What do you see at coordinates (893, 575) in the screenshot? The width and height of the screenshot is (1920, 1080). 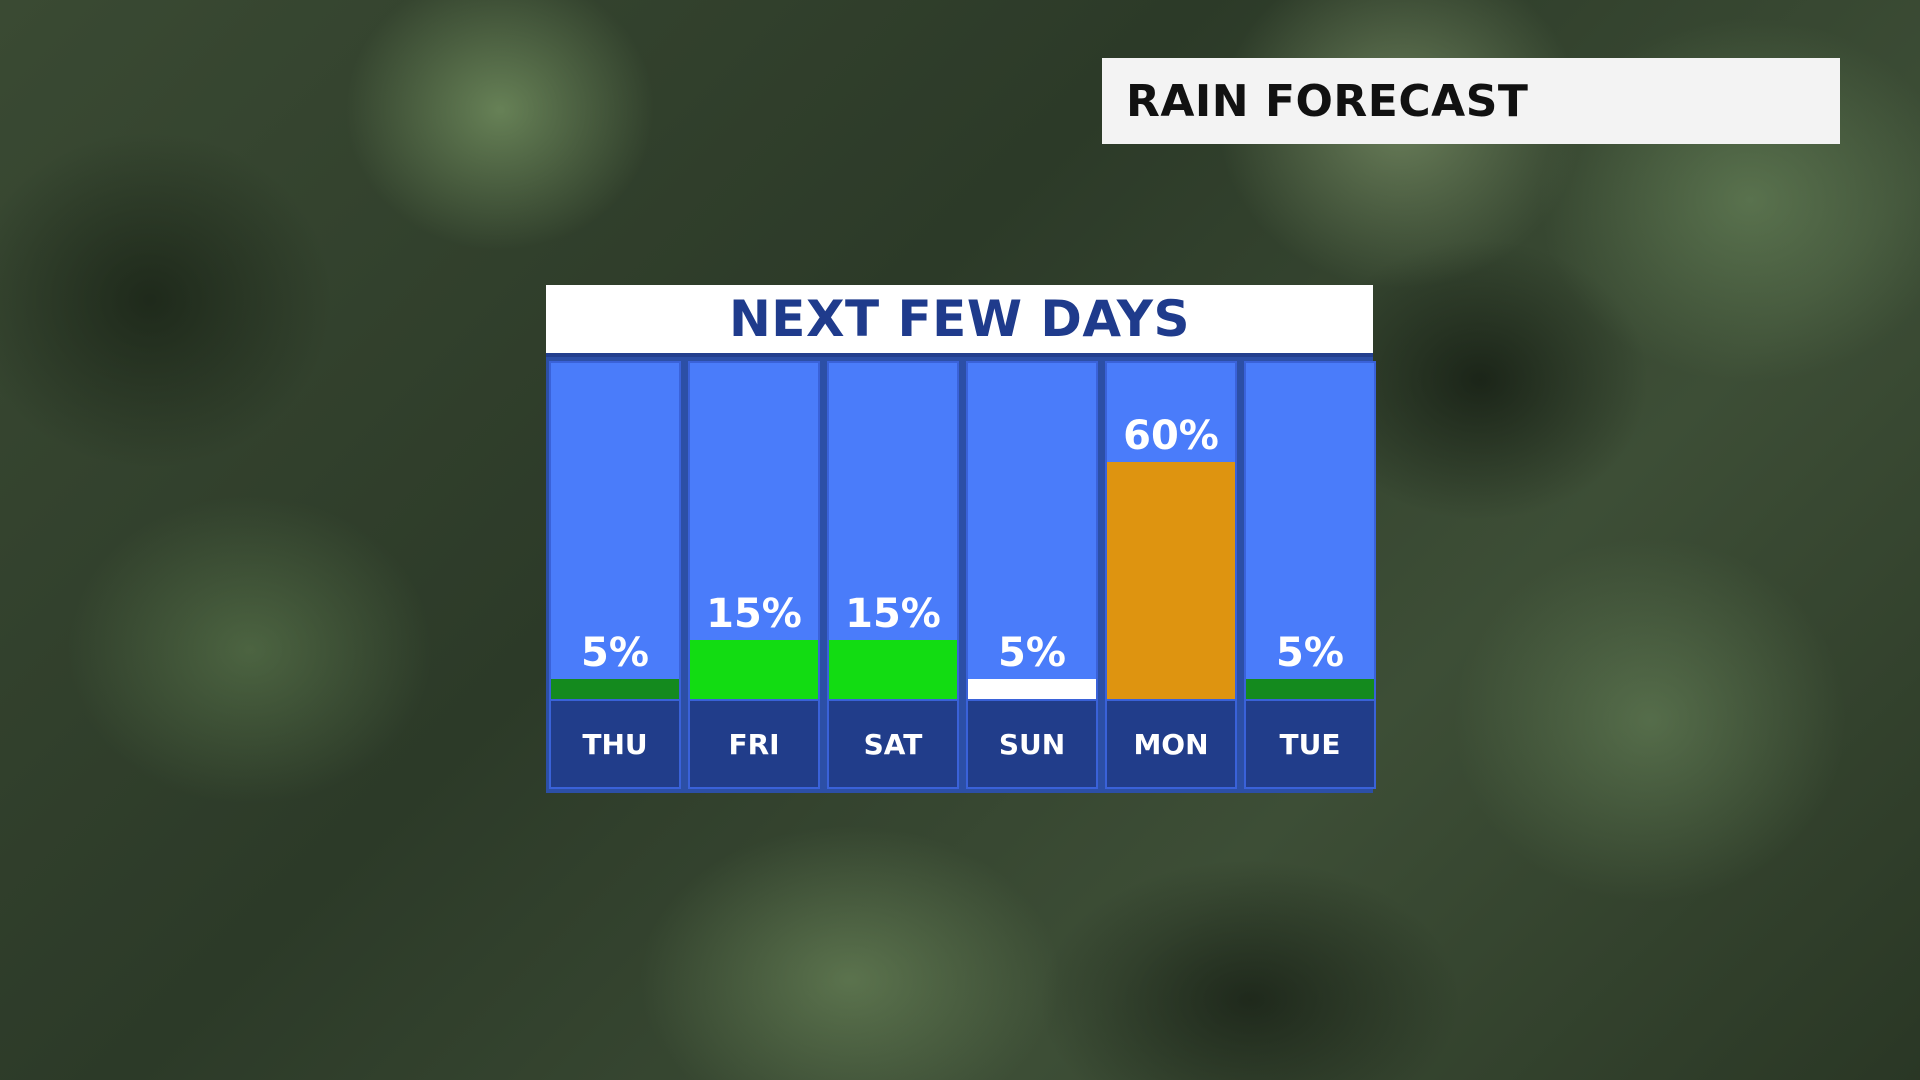 I see `day-column: 15% SAT` at bounding box center [893, 575].